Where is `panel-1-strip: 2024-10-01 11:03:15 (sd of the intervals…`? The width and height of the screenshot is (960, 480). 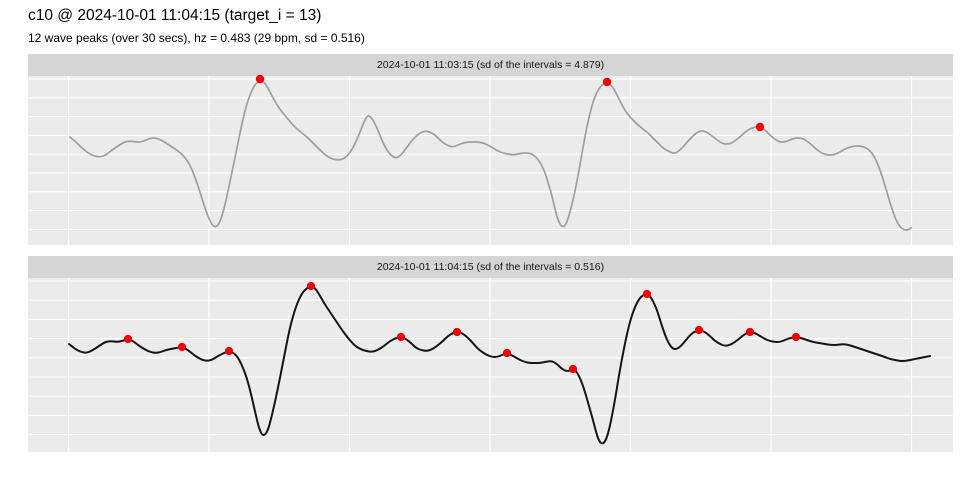 panel-1-strip: 2024-10-01 11:03:15 (sd of the intervals… is located at coordinates (490, 65).